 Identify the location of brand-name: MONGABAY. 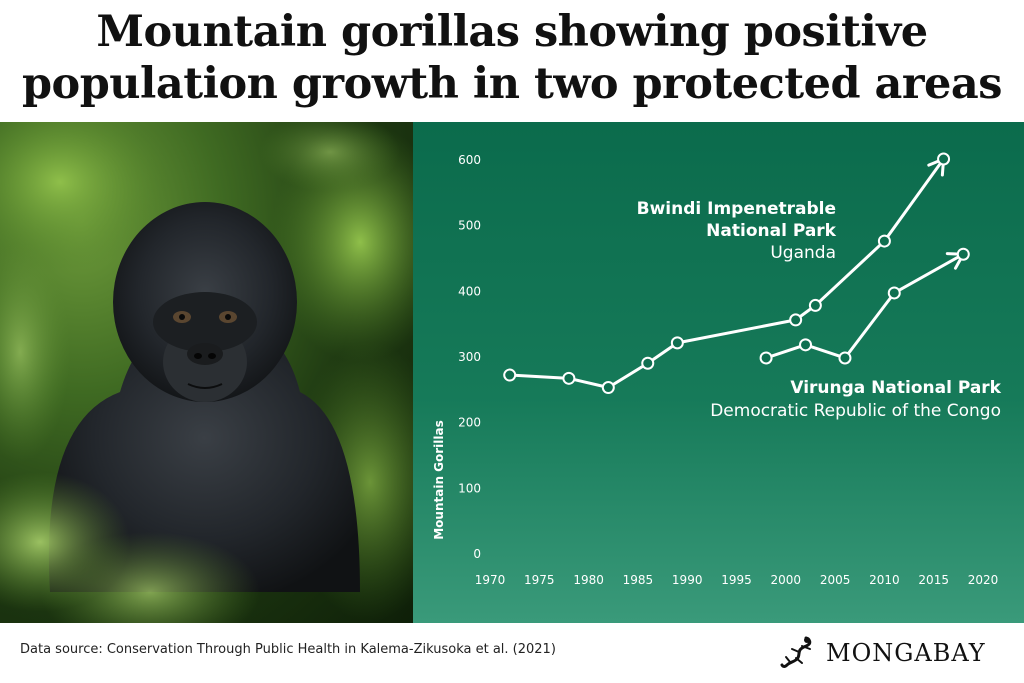
(906, 653).